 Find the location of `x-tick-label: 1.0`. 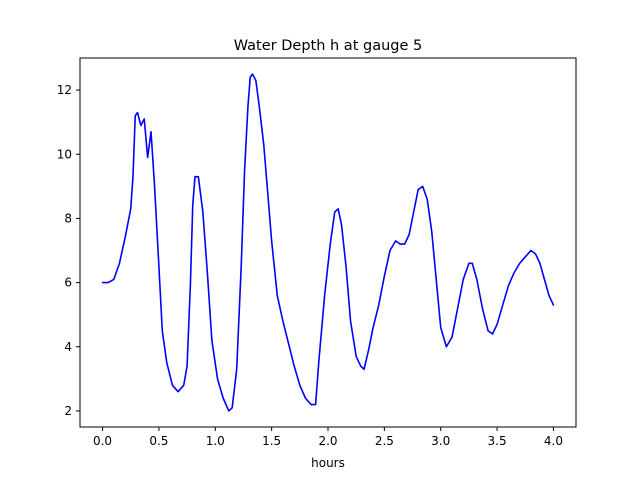

x-tick-label: 1.0 is located at coordinates (215, 441).